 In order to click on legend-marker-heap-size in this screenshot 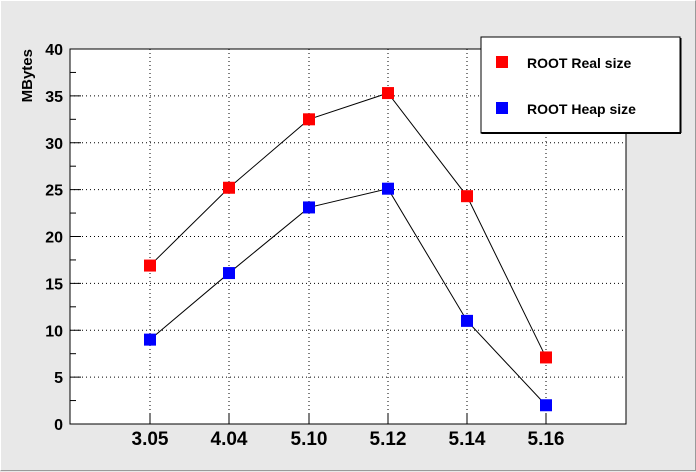, I will do `click(502, 108)`.